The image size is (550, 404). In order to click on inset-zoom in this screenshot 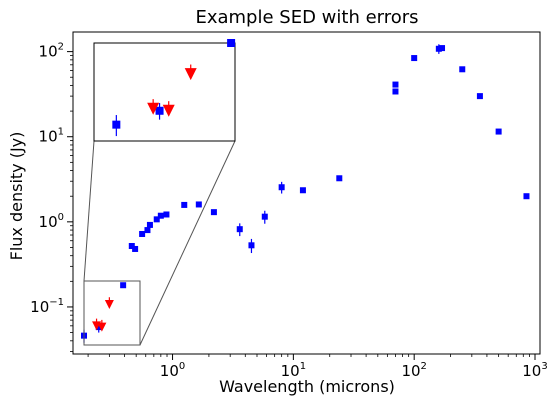, I will do `click(164, 90)`.